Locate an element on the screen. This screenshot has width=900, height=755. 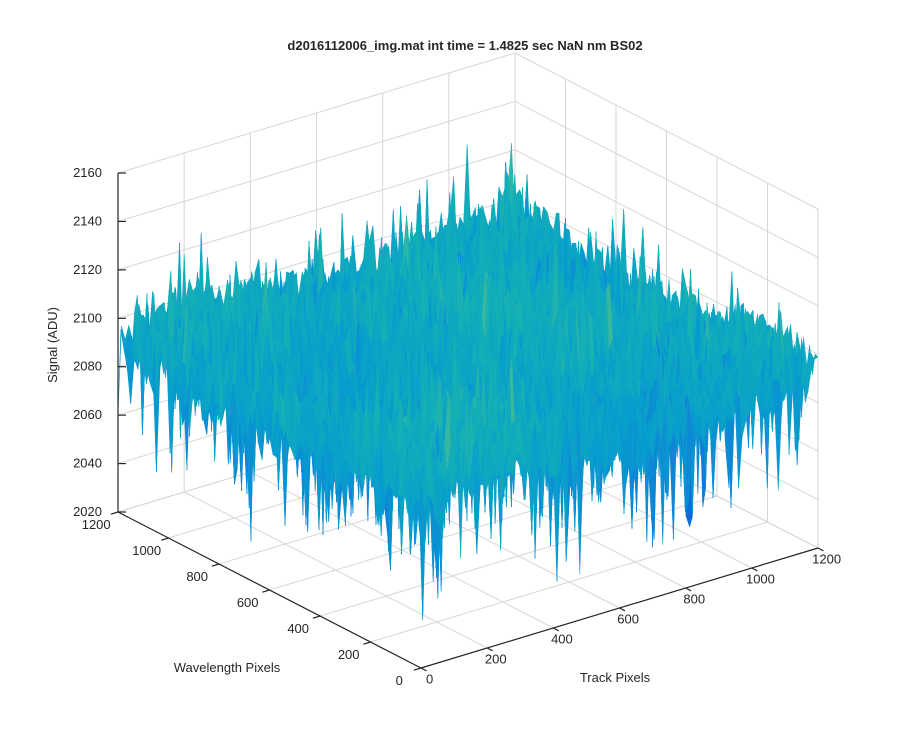
floor-gridline-y is located at coordinates (569, 582).